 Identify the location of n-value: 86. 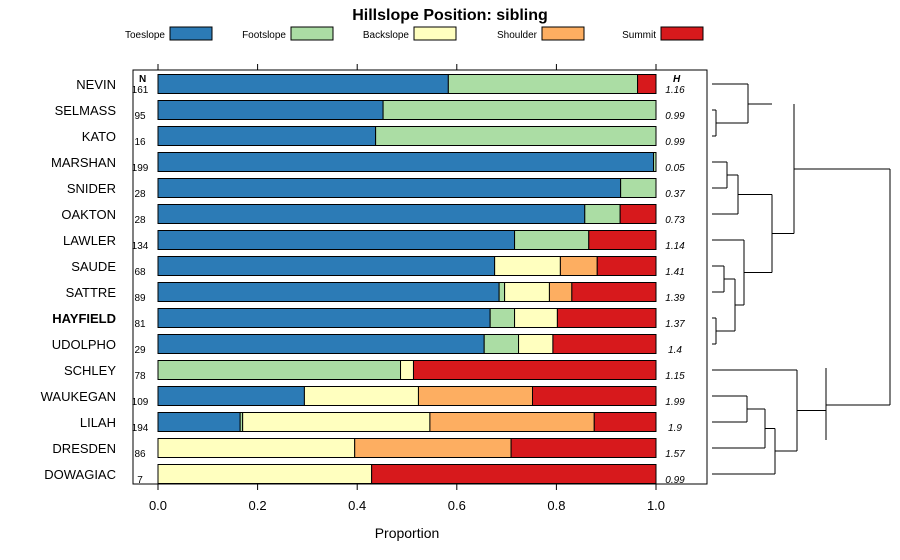
(140, 454).